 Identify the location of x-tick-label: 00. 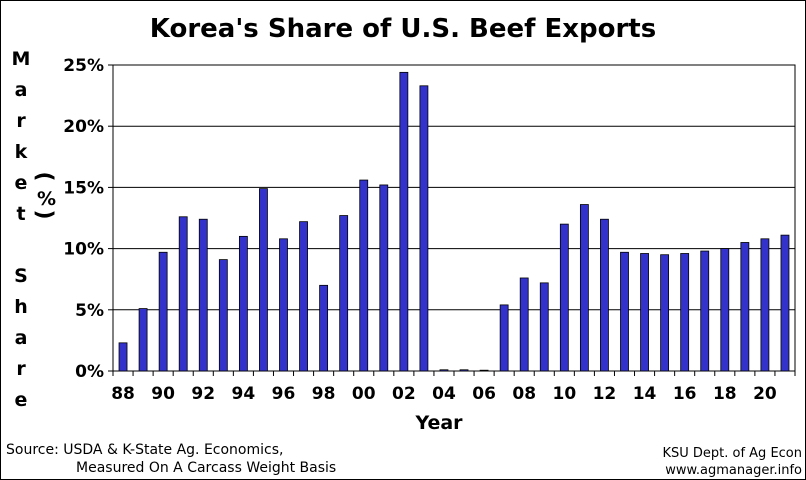
(364, 394).